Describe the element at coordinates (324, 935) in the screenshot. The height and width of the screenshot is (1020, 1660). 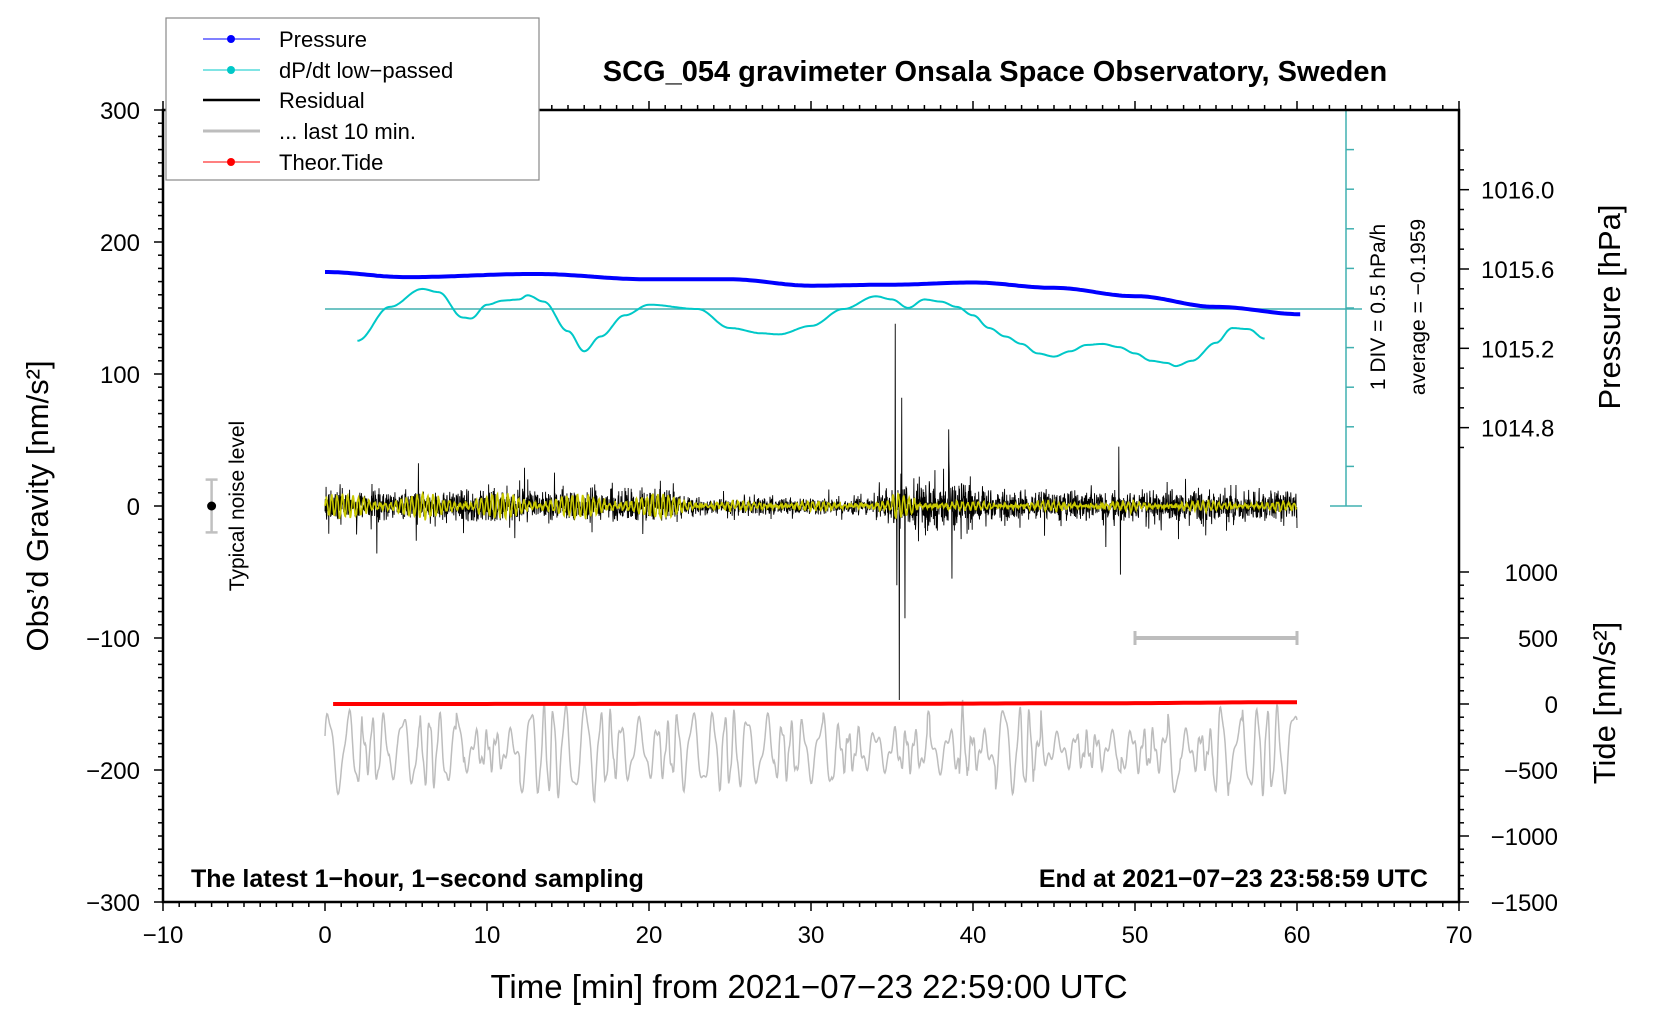
I see `x-tick-label: 0` at that location.